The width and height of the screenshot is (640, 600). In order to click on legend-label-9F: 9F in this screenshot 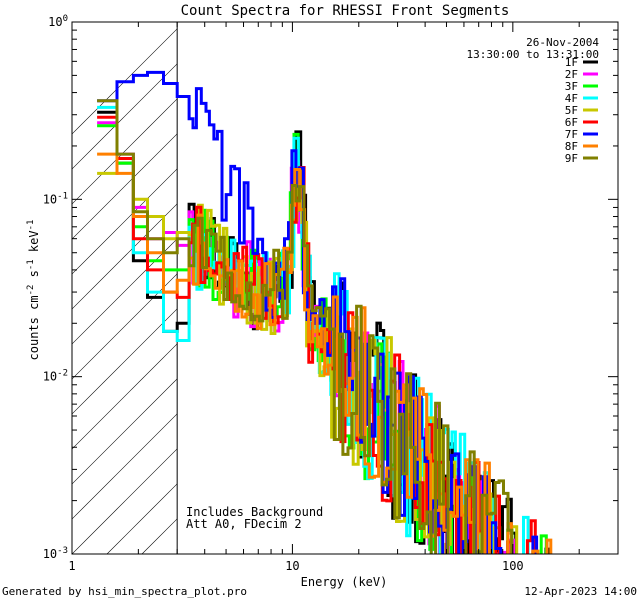, I will do `click(571, 158)`.